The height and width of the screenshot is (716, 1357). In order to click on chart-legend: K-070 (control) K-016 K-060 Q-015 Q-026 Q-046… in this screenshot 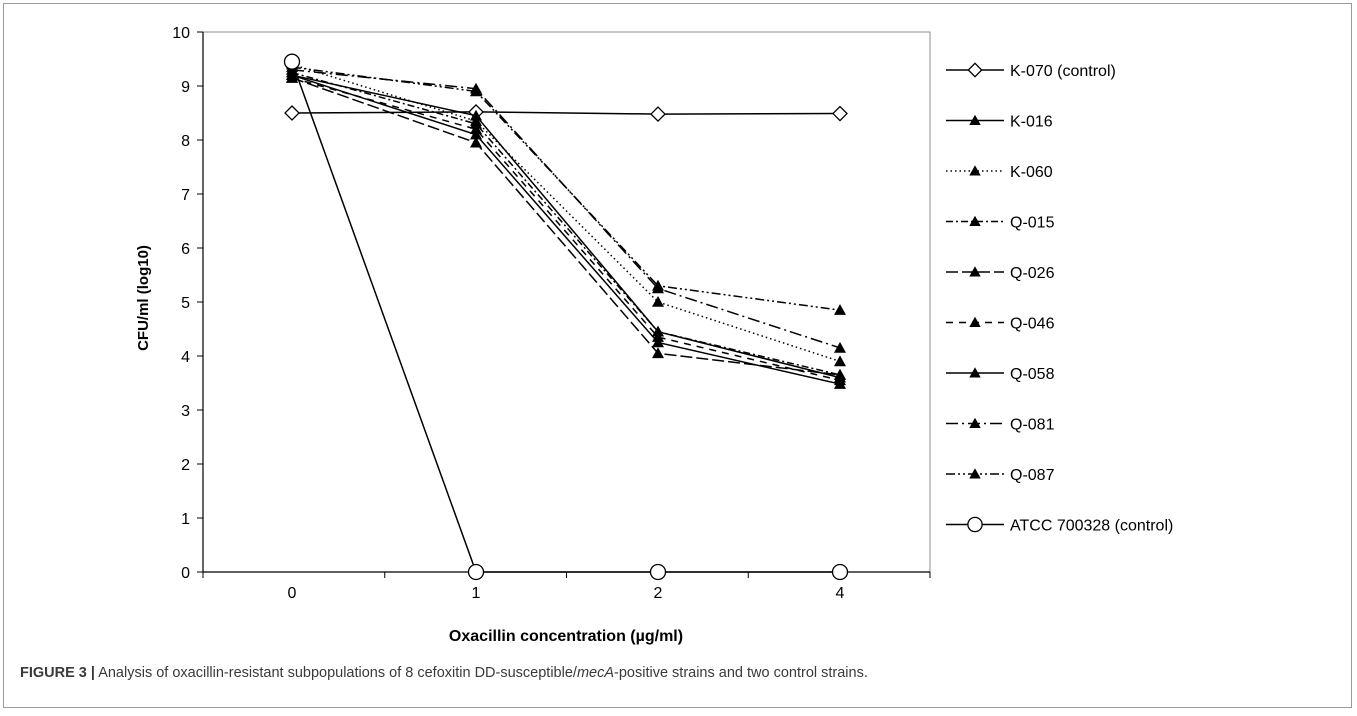, I will do `click(1059, 298)`.